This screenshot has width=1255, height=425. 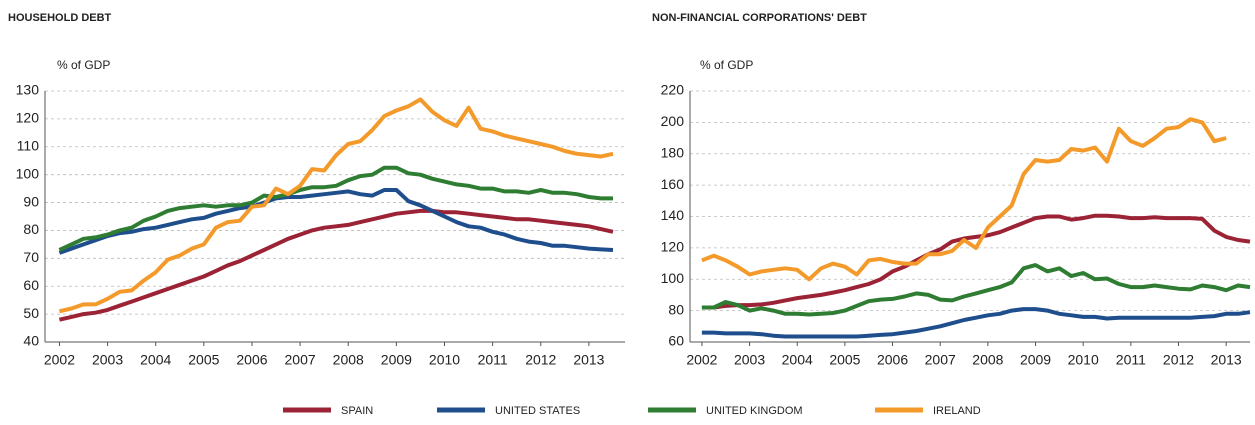 What do you see at coordinates (759, 18) in the screenshot?
I see `chart-title: NON-FINANCIAL CORPORATIONS' DEBT` at bounding box center [759, 18].